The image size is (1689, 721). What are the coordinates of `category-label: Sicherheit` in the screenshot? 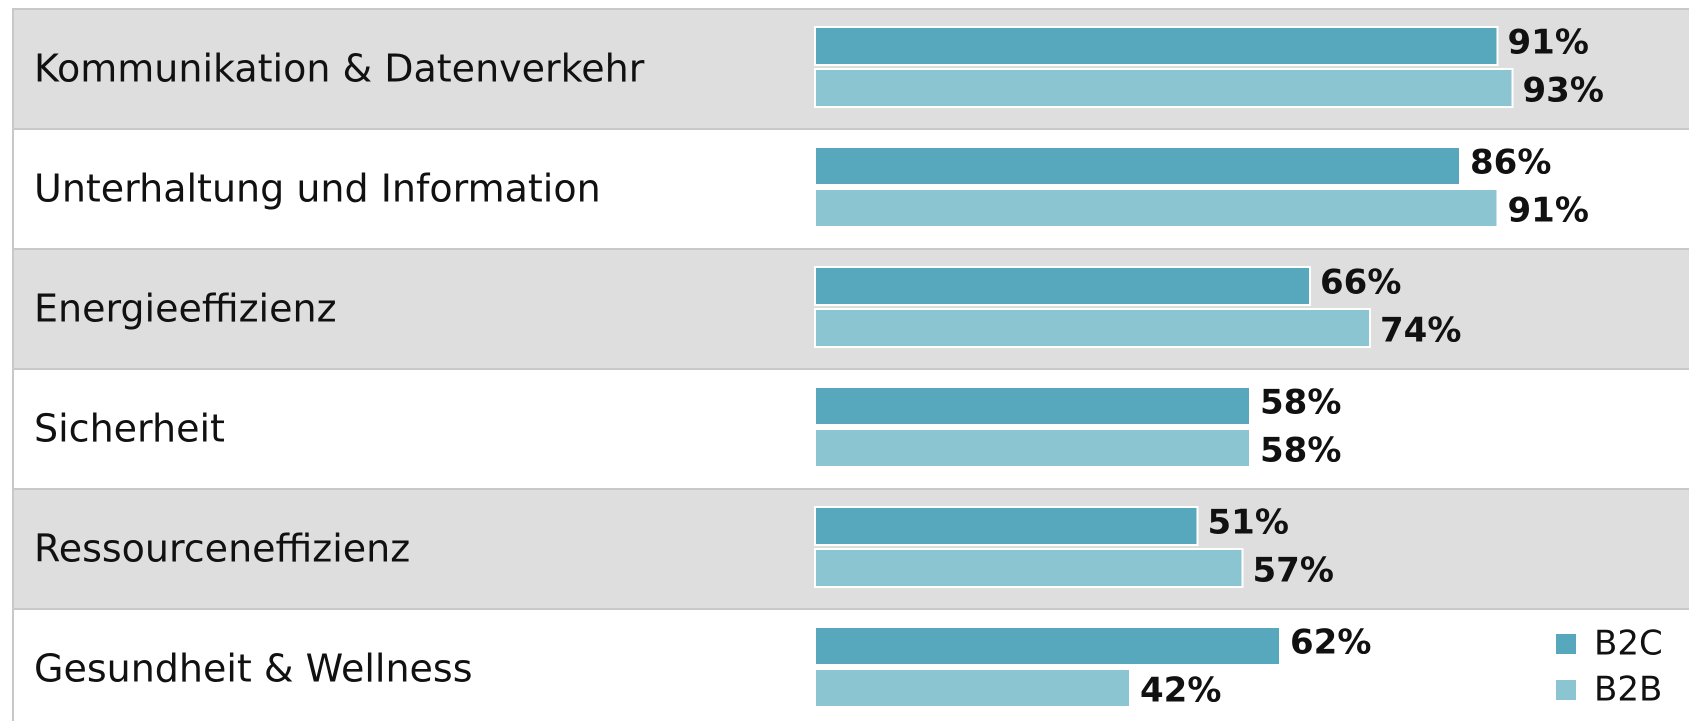 It's located at (129, 429).